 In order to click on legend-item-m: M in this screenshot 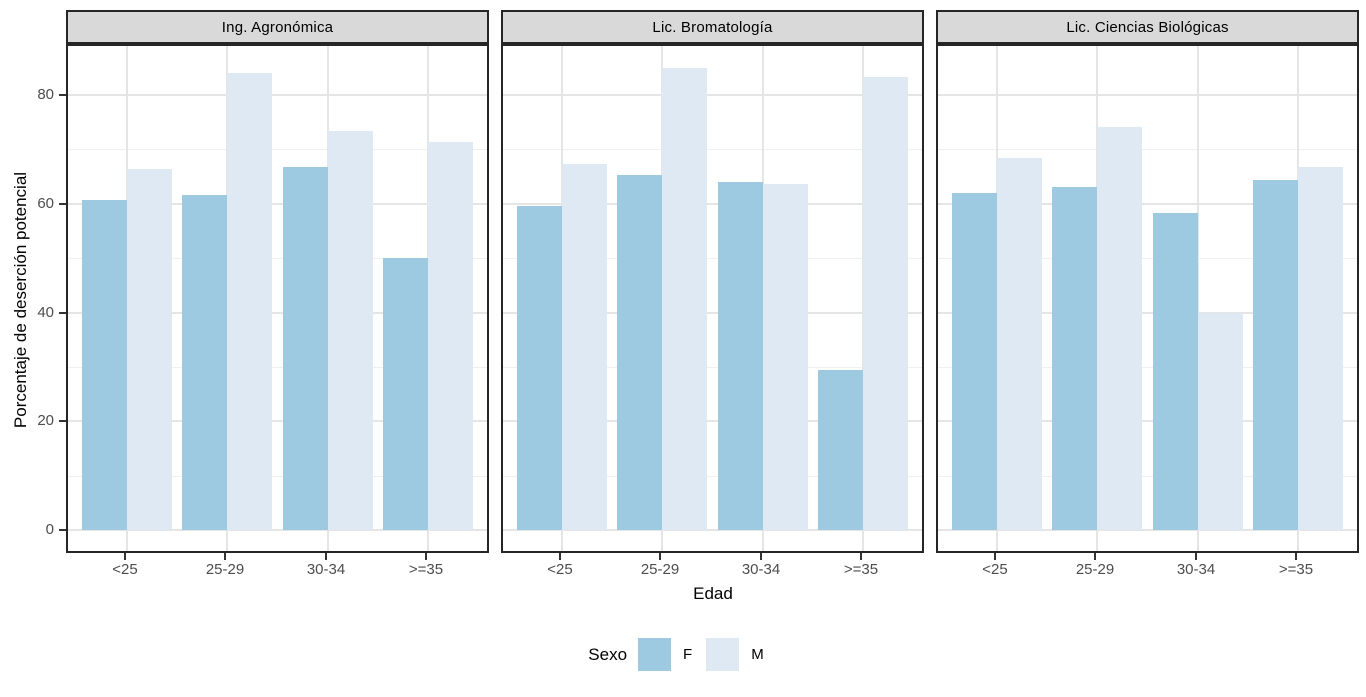, I will do `click(735, 654)`.